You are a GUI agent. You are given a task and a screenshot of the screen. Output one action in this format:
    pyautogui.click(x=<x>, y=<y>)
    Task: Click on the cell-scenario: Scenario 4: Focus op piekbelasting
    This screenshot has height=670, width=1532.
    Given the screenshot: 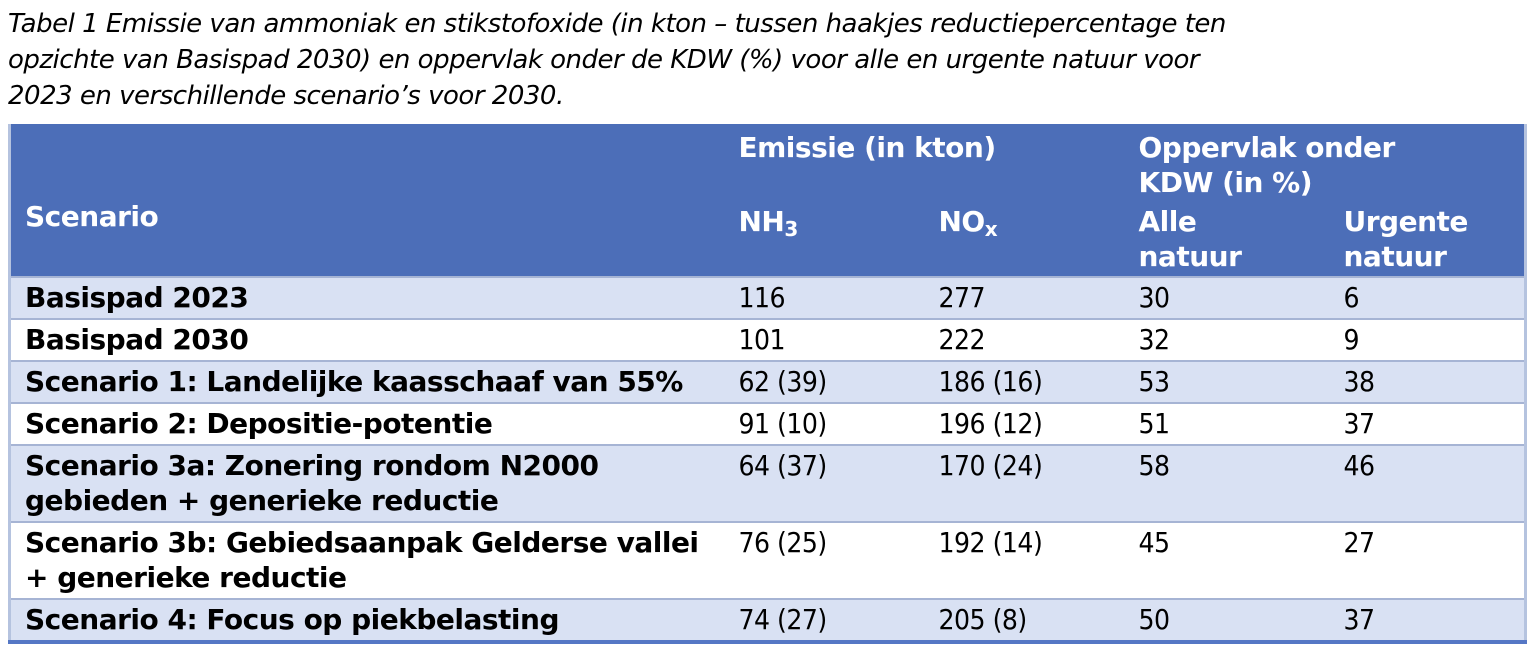 What is the action you would take?
    pyautogui.click(x=367, y=620)
    